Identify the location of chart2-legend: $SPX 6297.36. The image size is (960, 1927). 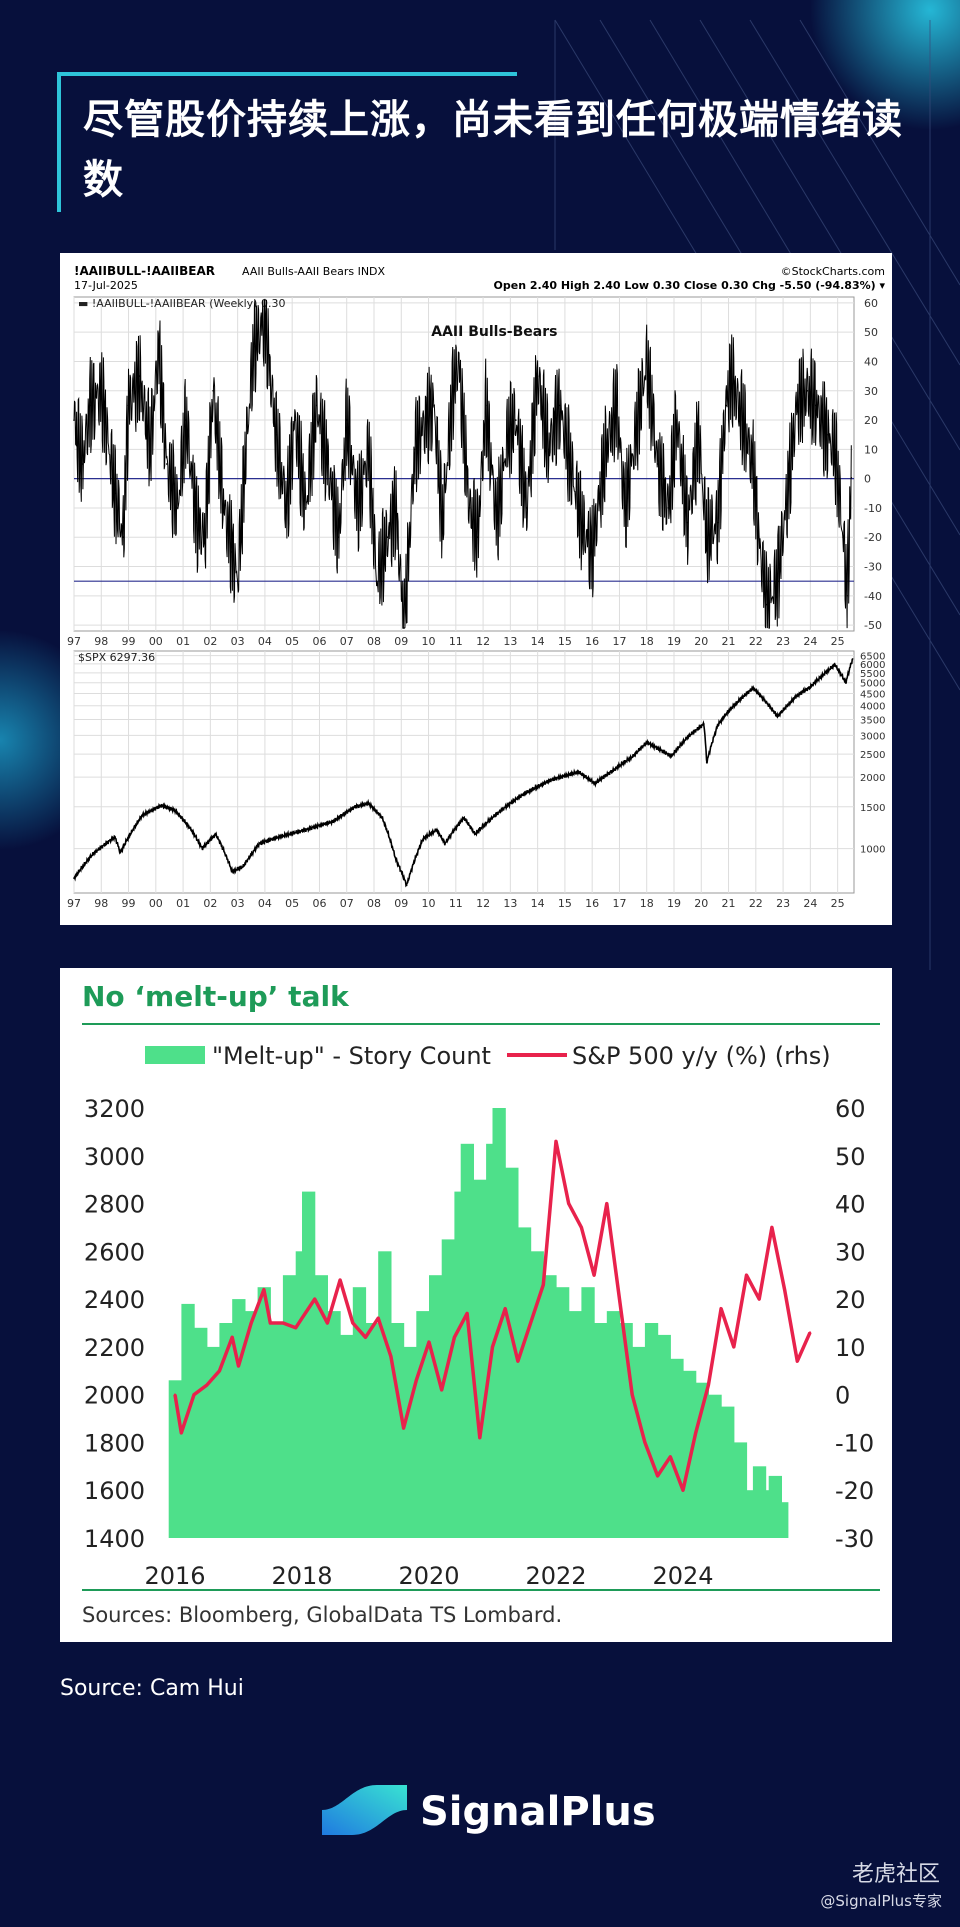
(116, 657).